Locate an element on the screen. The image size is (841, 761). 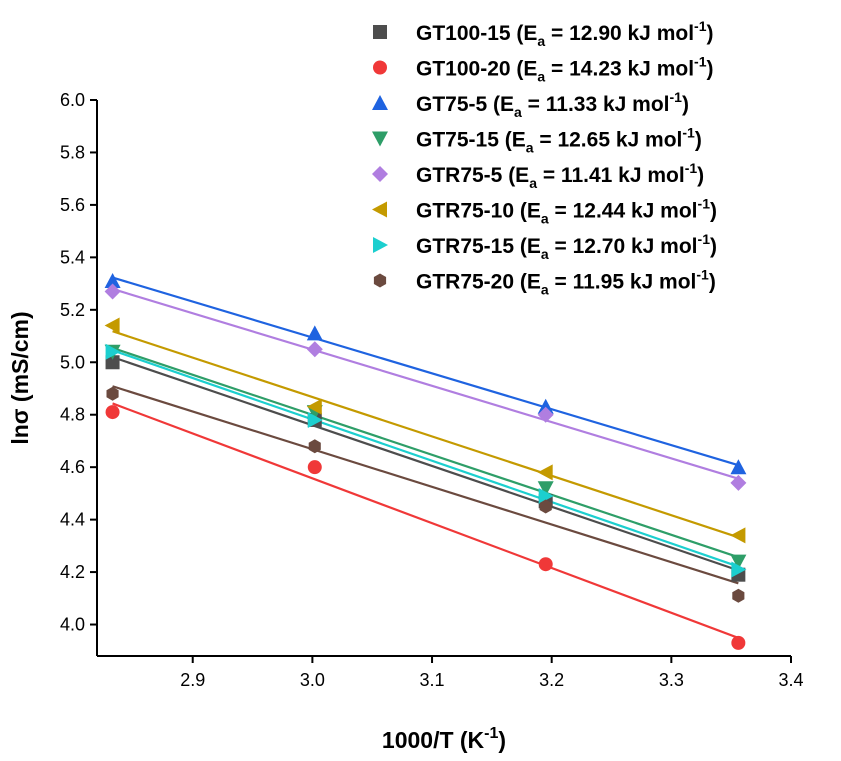
y-axis-title: lnσ (mS/cm) is located at coordinates (20, 377).